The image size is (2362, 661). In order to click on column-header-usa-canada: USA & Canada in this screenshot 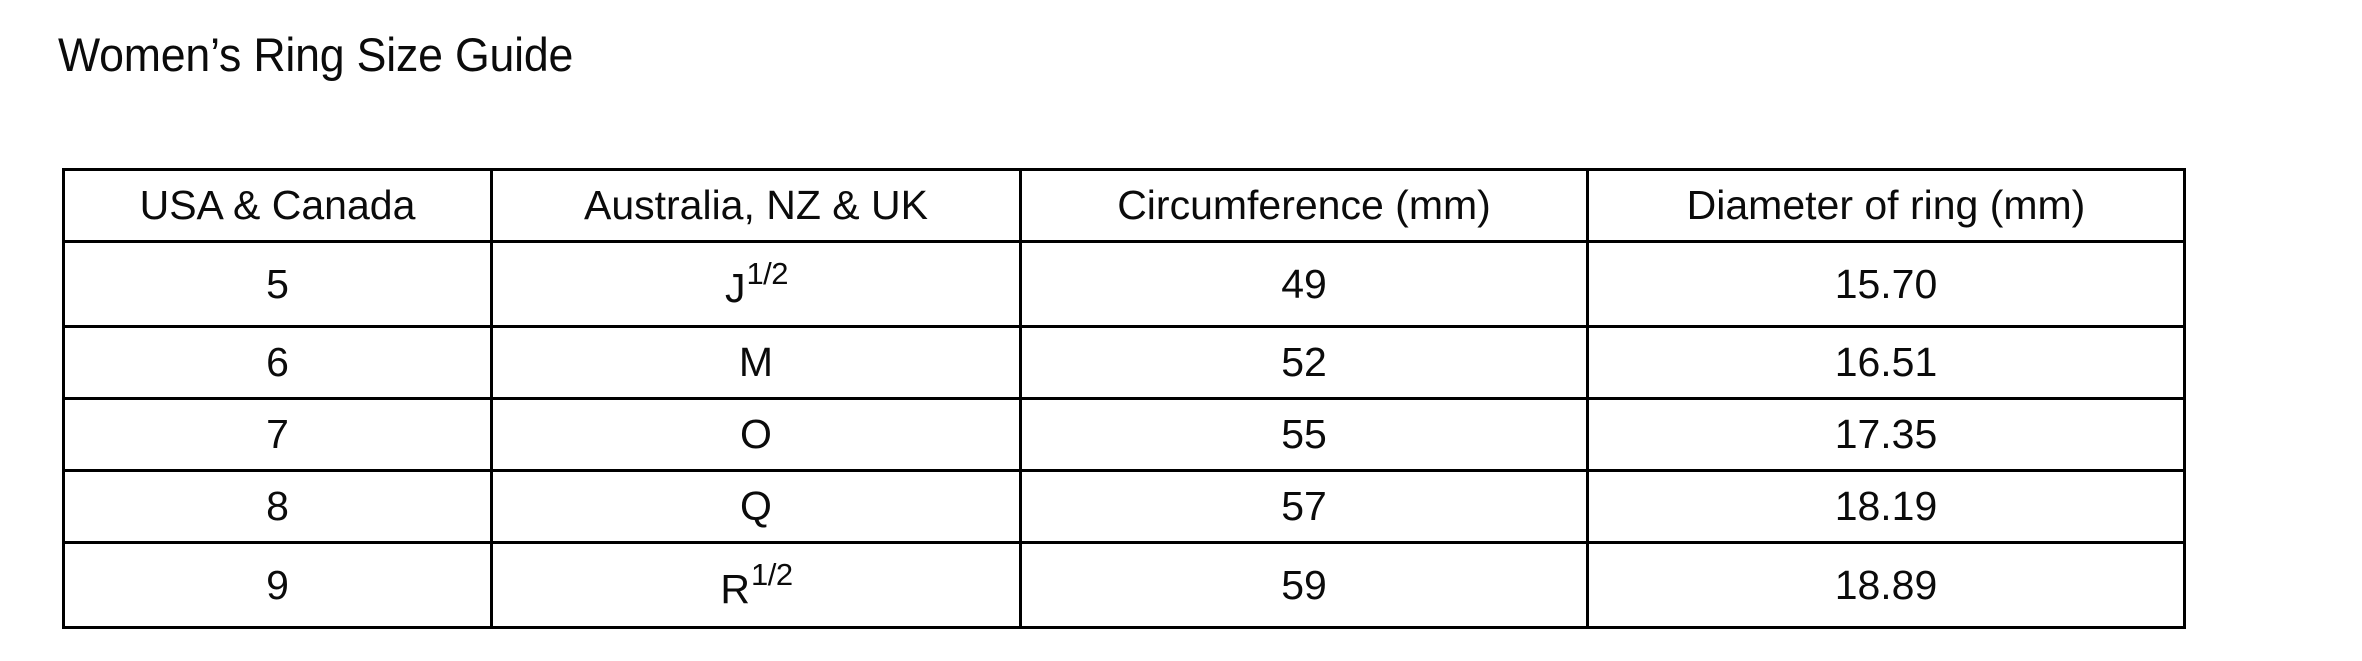, I will do `click(277, 205)`.